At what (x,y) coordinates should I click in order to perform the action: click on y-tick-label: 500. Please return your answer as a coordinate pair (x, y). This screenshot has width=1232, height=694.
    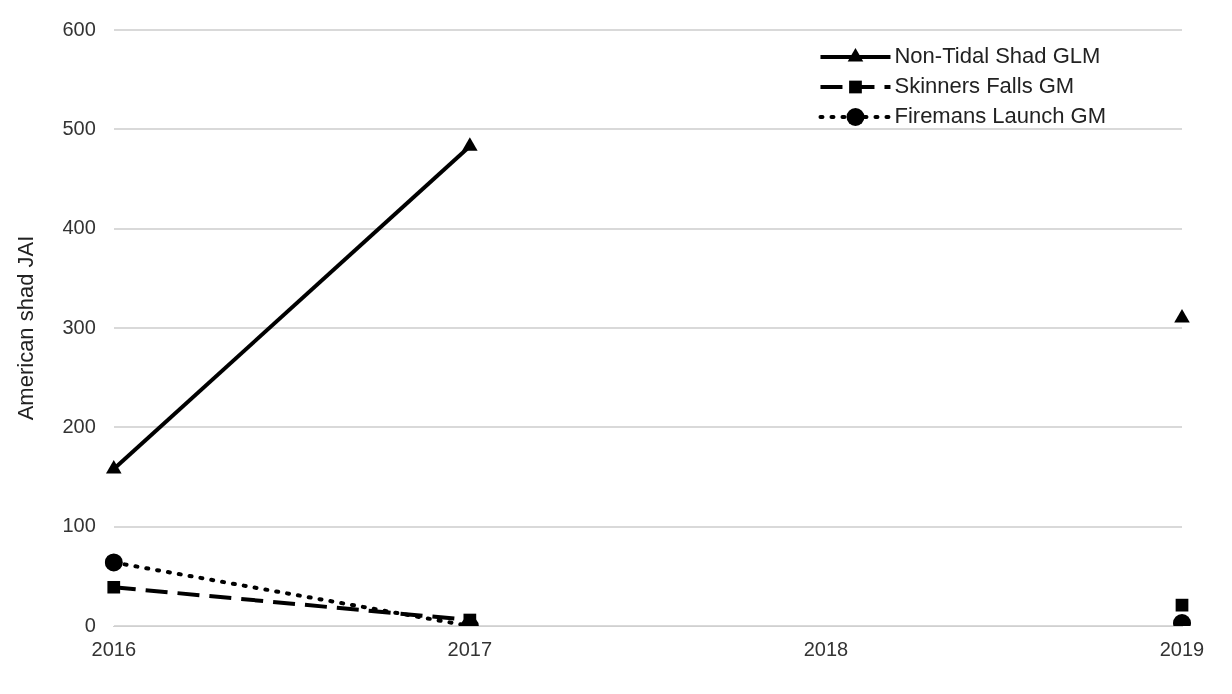
    Looking at the image, I should click on (79, 127).